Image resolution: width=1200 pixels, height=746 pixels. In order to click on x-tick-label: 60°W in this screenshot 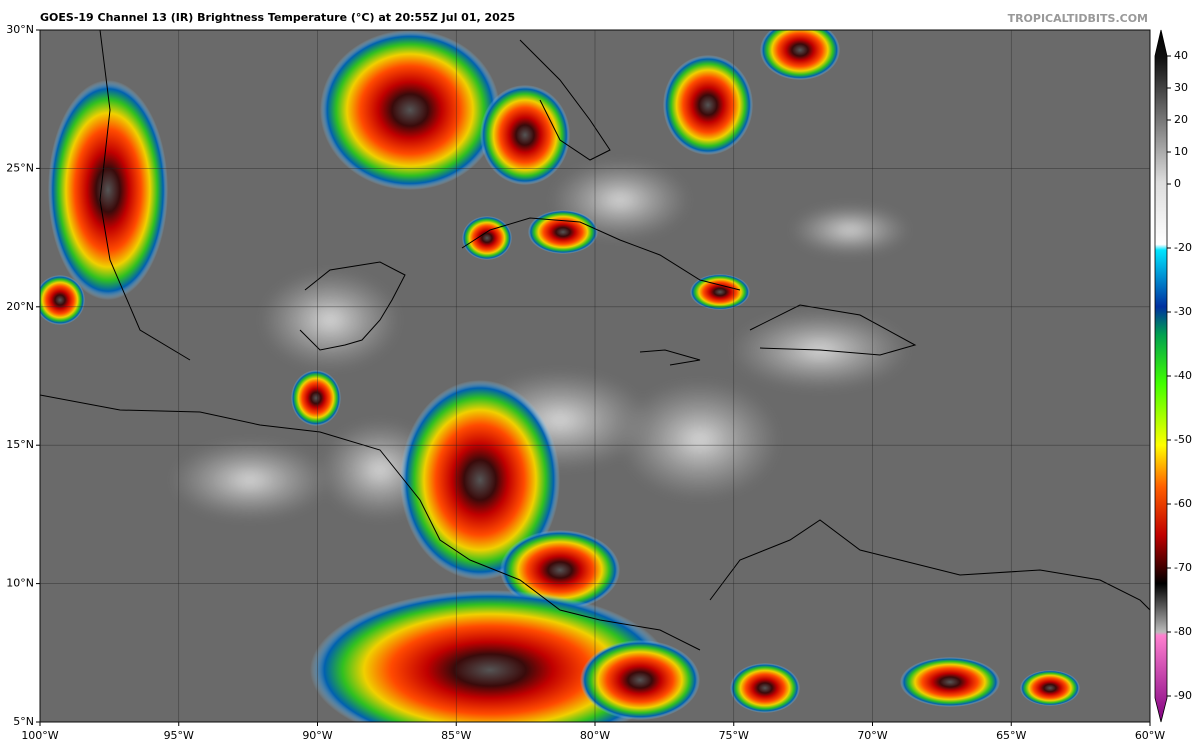, I will do `click(1150, 735)`.